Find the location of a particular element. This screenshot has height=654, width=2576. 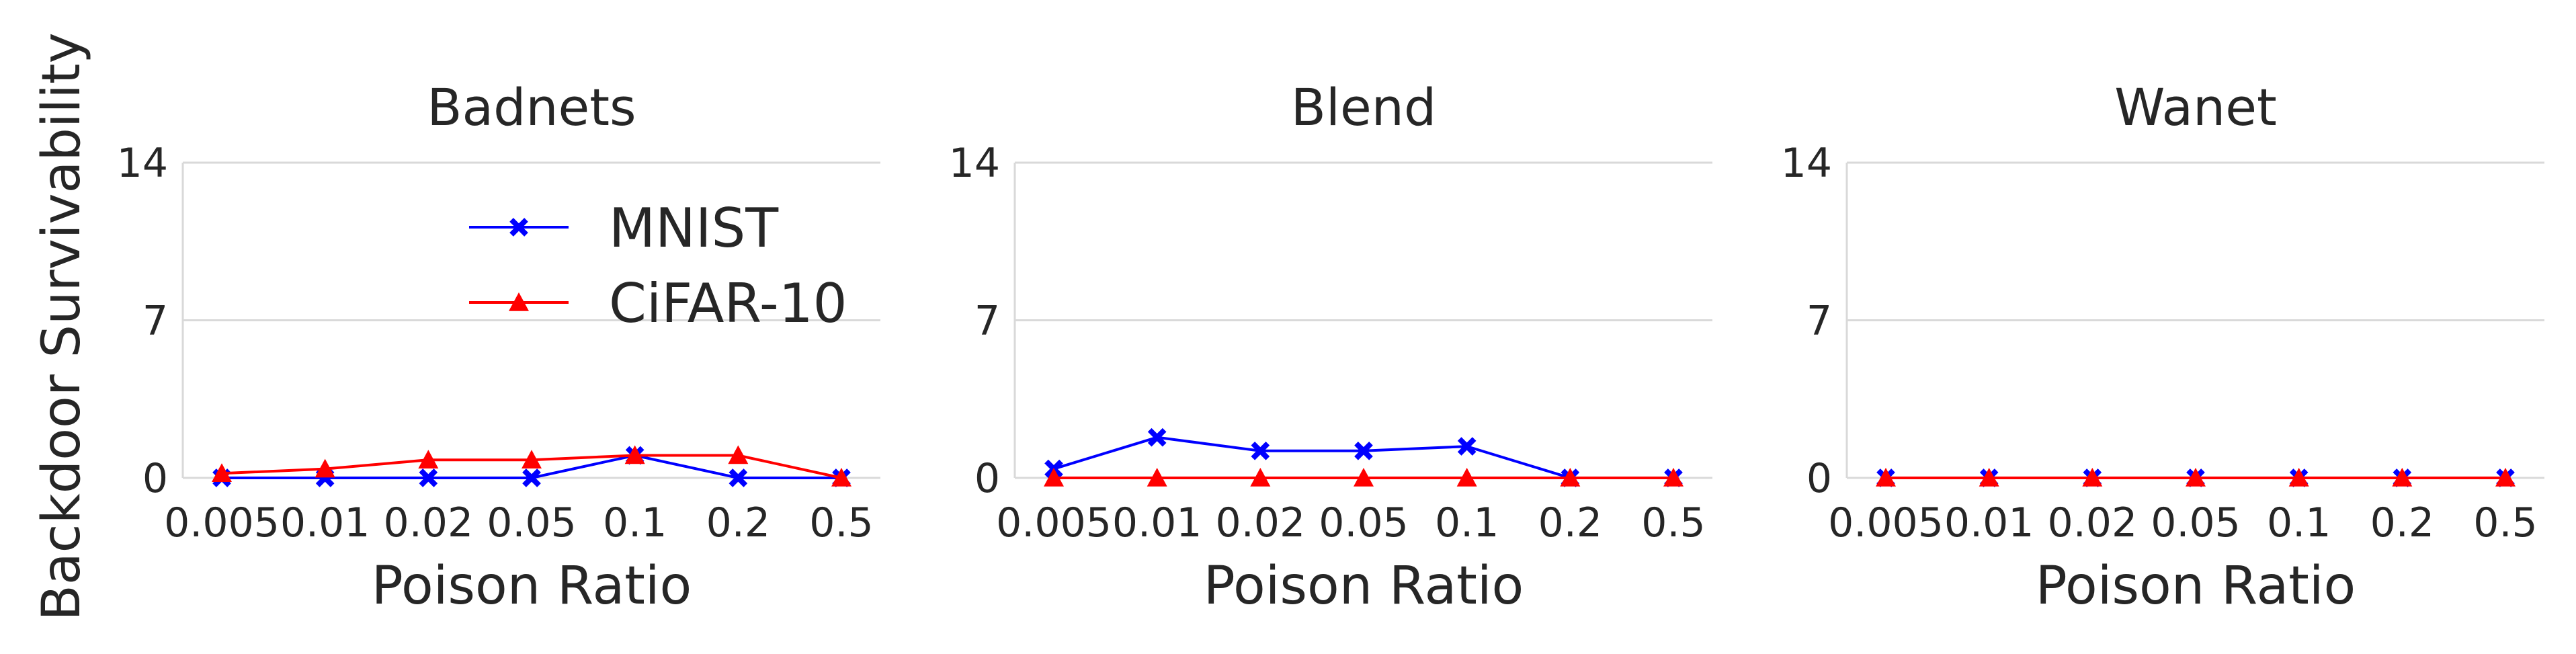

panel-title: Blend is located at coordinates (1363, 107).